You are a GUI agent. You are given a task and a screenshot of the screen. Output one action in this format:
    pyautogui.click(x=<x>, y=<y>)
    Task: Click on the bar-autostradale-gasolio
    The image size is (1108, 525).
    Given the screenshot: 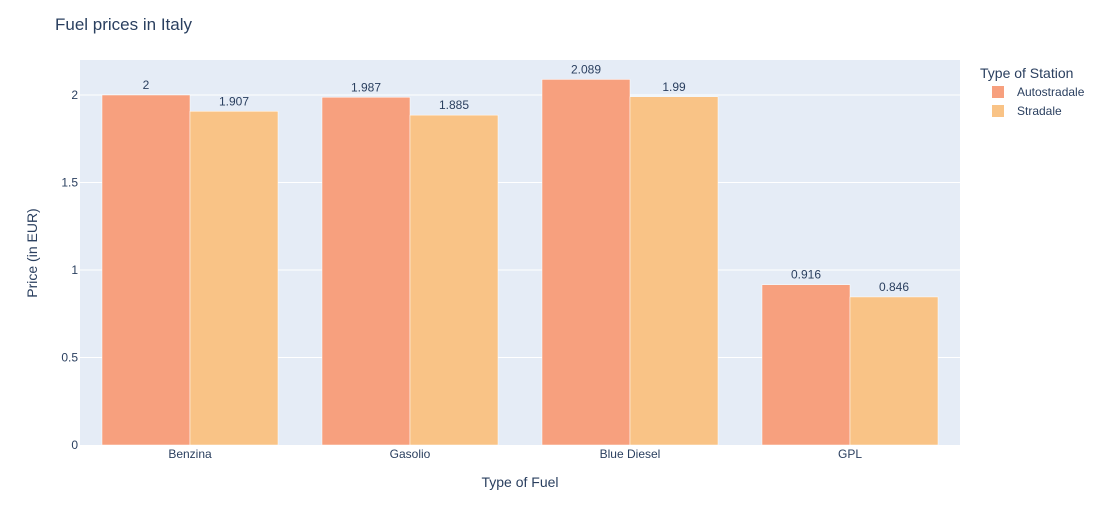 What is the action you would take?
    pyautogui.click(x=366, y=271)
    